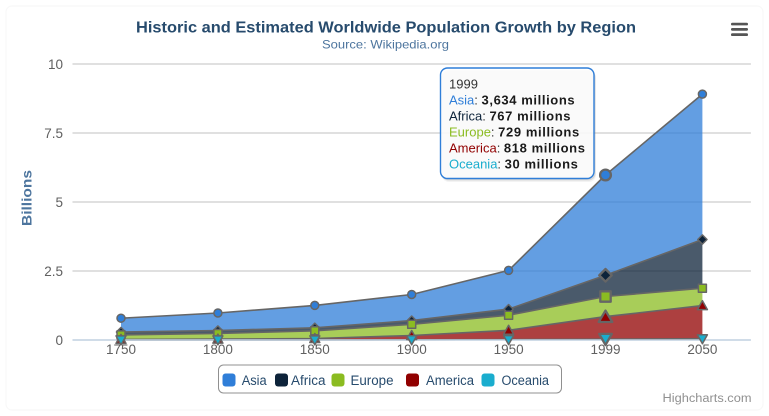 The width and height of the screenshot is (769, 416). I want to click on svg-text: 7.5, so click(53, 133).